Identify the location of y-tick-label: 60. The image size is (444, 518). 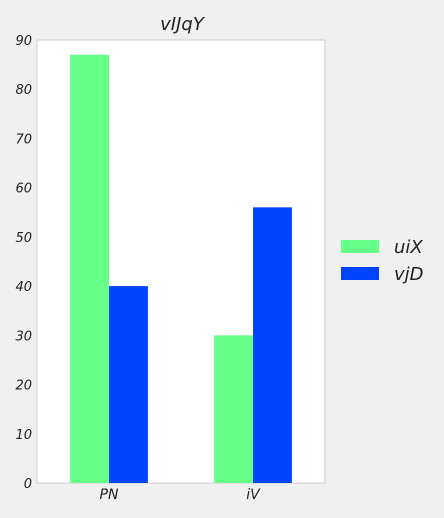
(23, 189).